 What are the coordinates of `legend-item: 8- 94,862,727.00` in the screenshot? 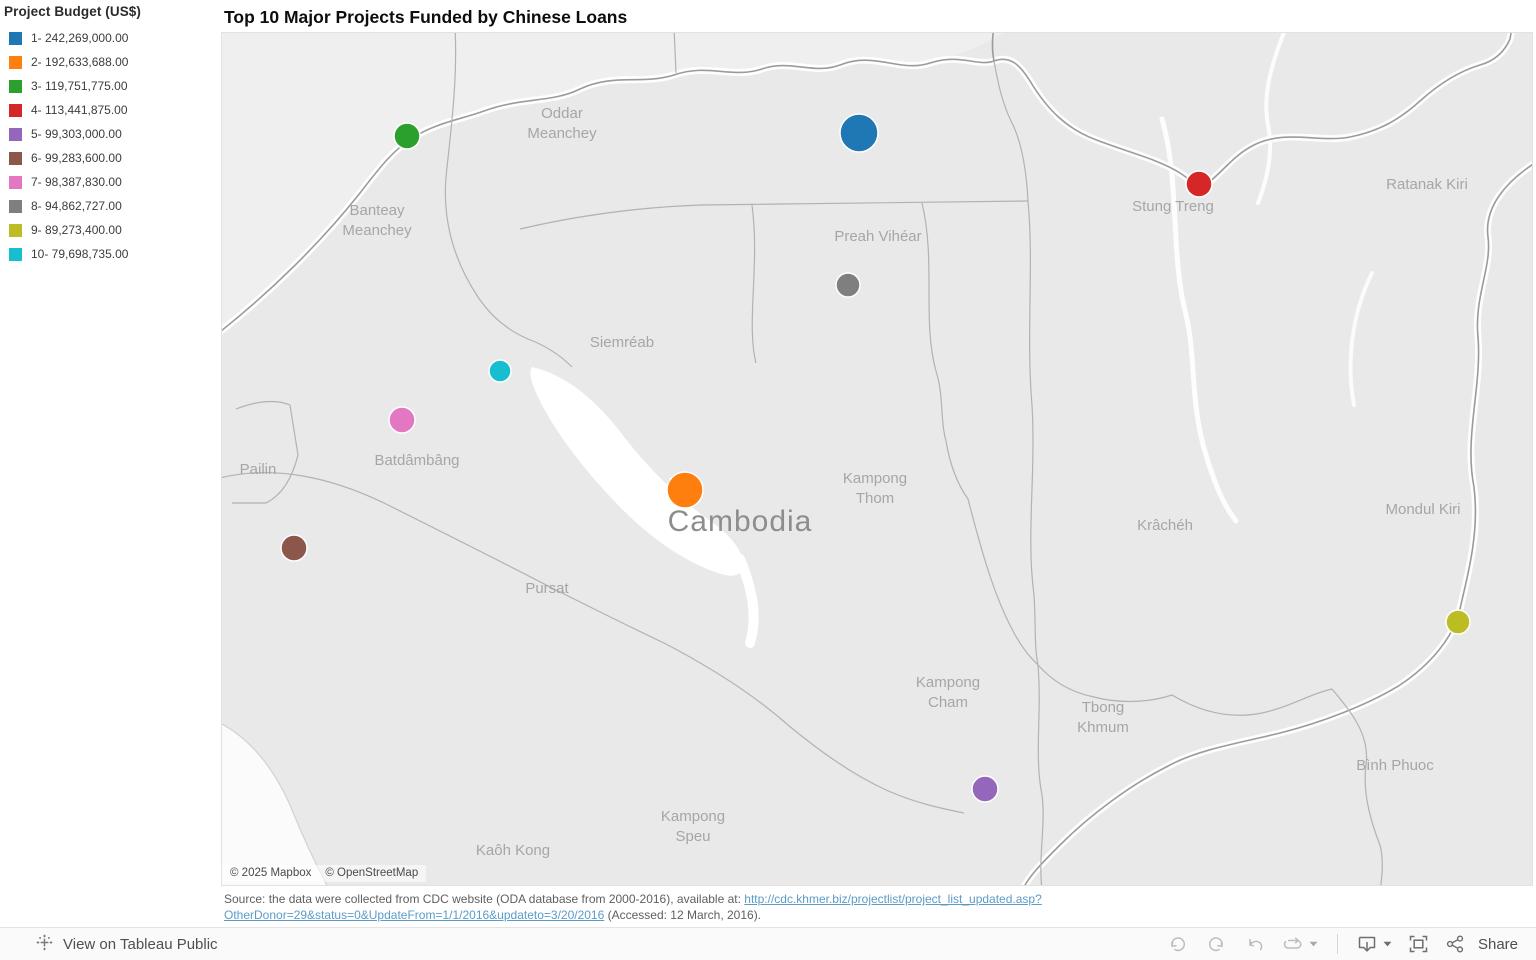 It's located at (112, 206).